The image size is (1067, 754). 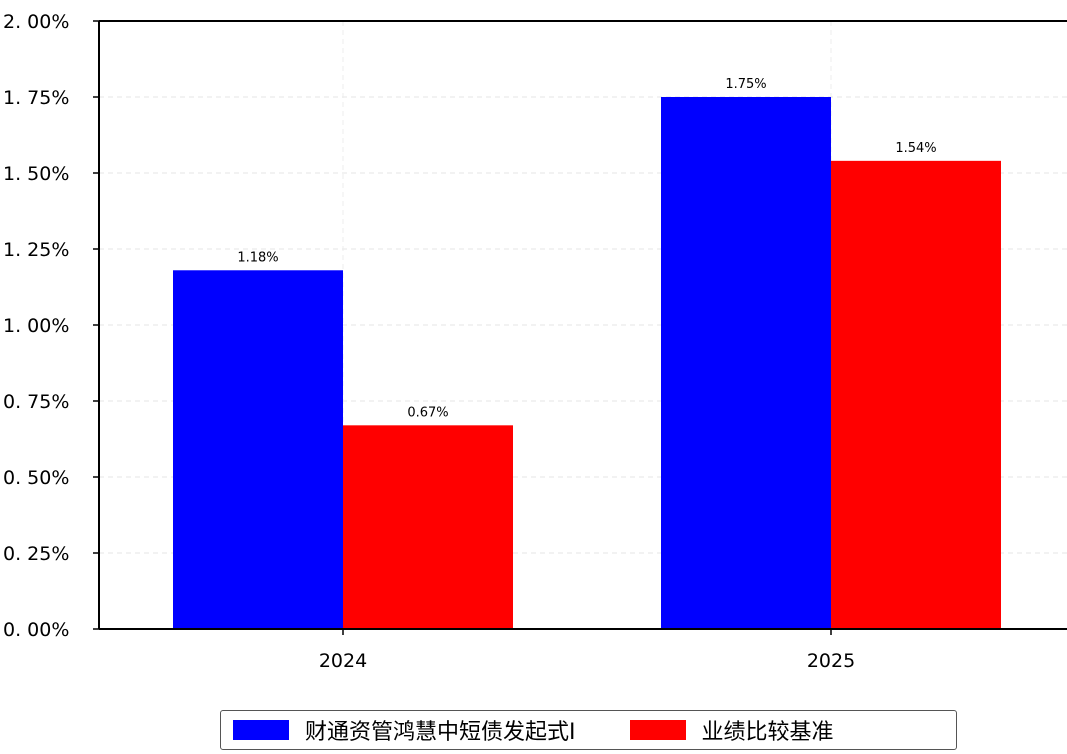 What do you see at coordinates (36, 326) in the screenshot?
I see `y-tick-label-4: 1. 00%` at bounding box center [36, 326].